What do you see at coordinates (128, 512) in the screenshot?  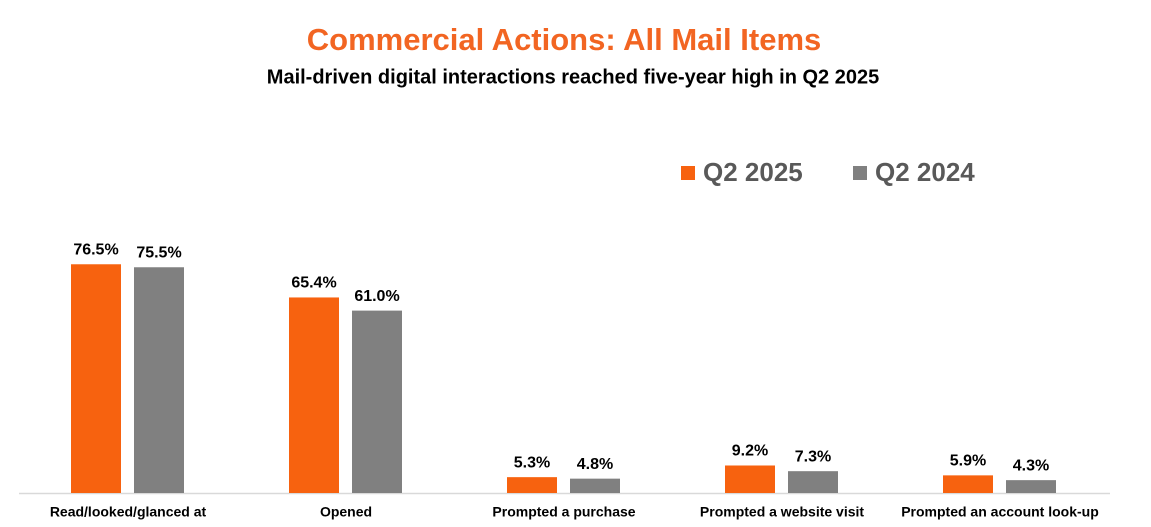 I see `x-tick-label: Read/looked/glanced at` at bounding box center [128, 512].